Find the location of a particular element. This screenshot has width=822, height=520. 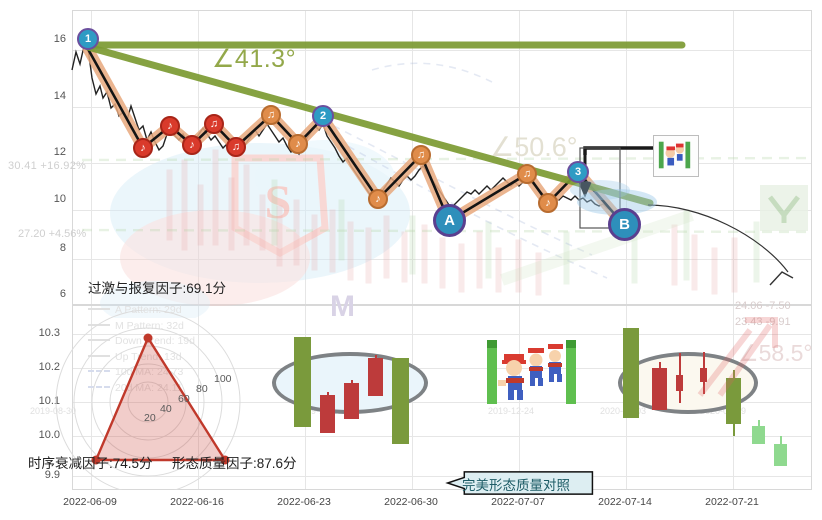

x-tick-5: 2022-07-14 is located at coordinates (625, 502).